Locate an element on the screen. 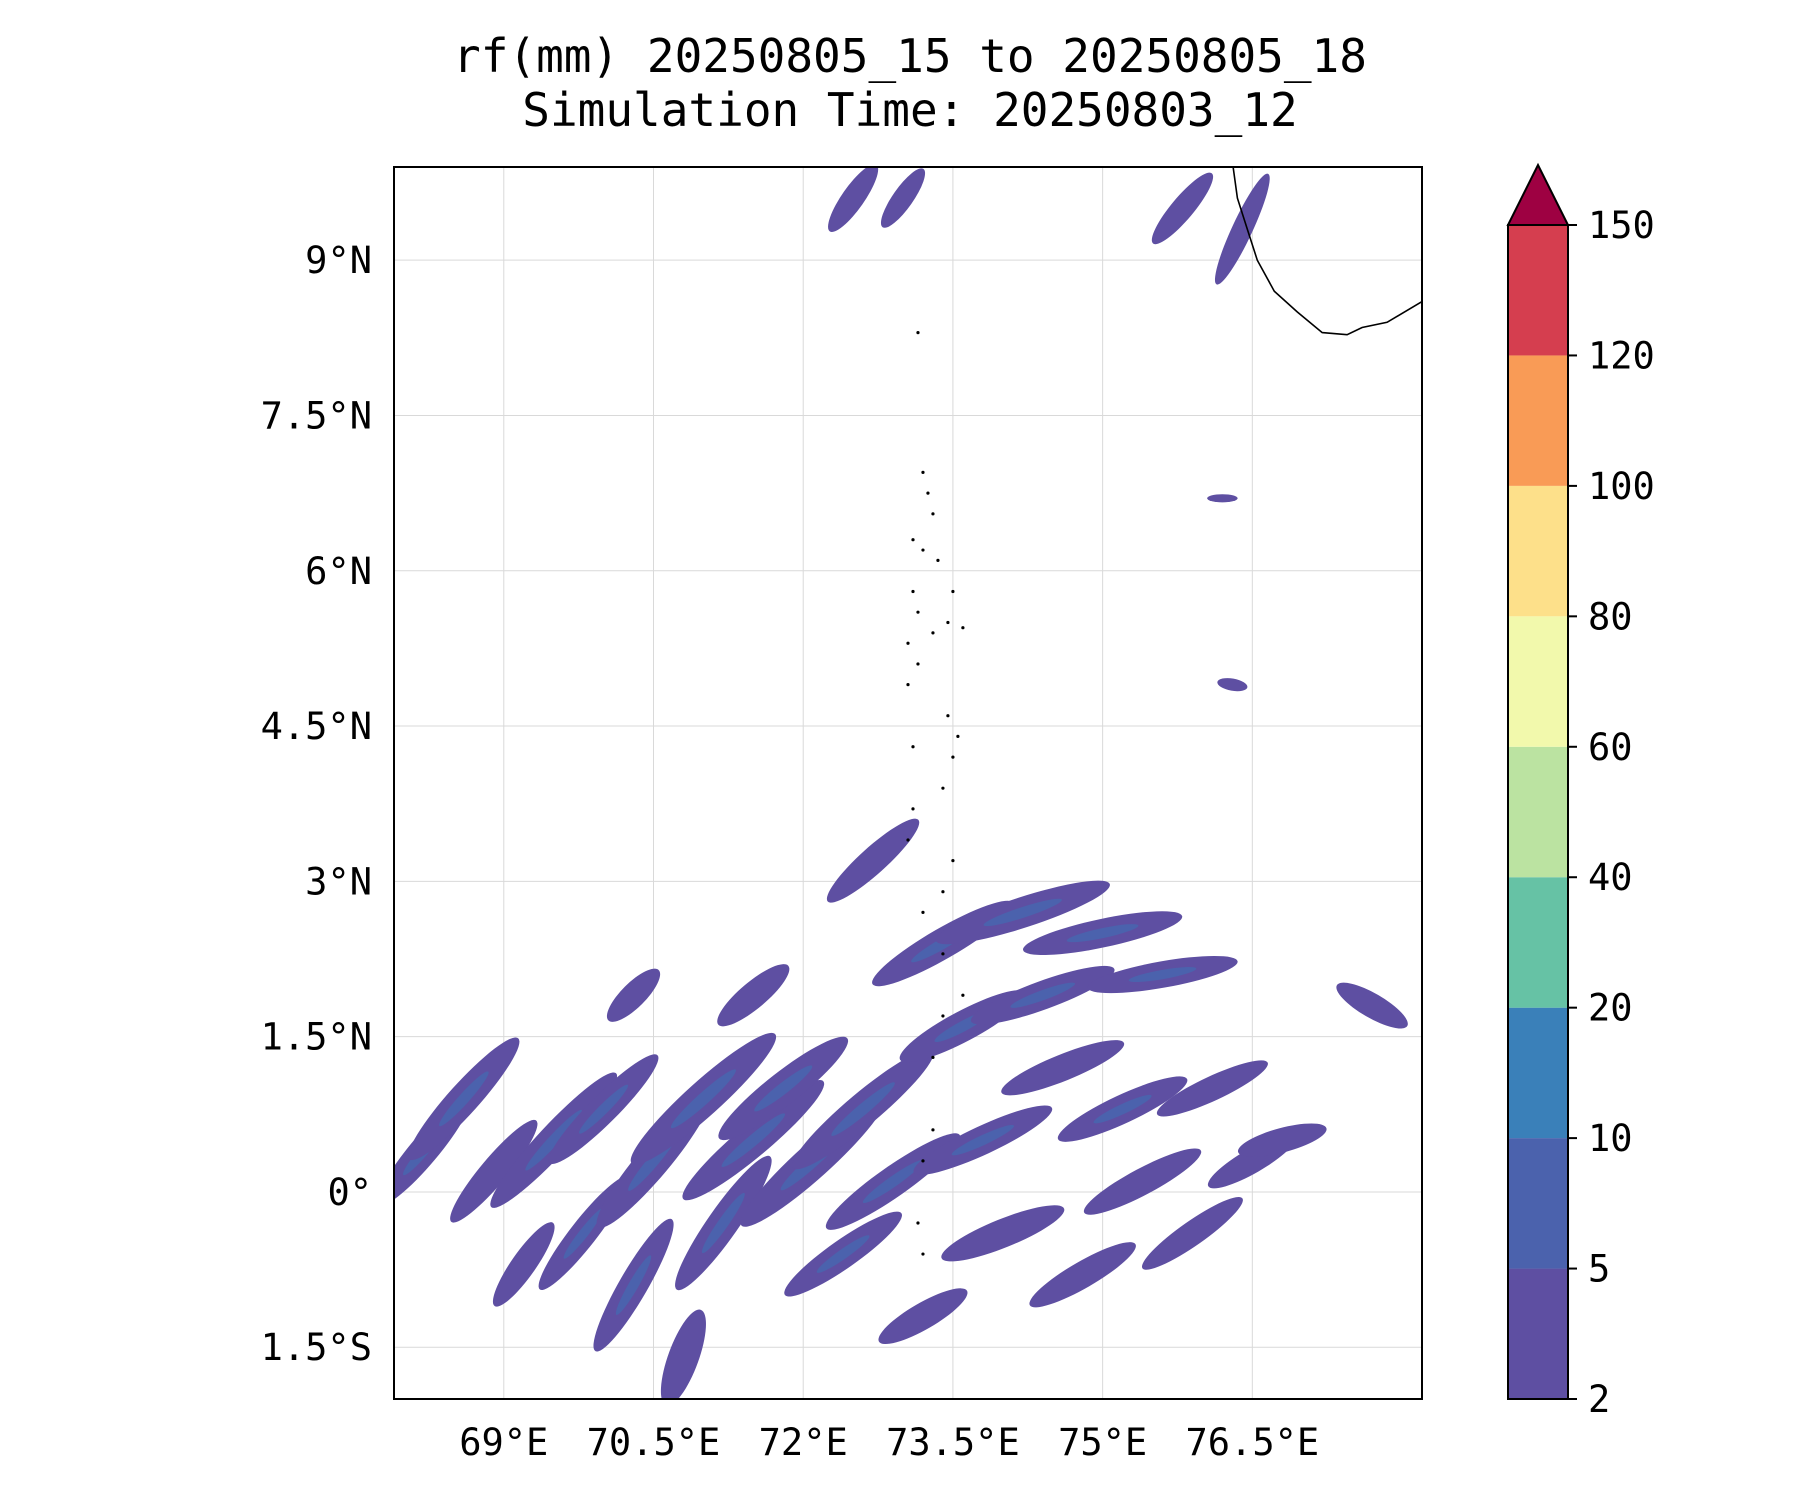  colorbar-tick-label: 150 is located at coordinates (1621, 225).